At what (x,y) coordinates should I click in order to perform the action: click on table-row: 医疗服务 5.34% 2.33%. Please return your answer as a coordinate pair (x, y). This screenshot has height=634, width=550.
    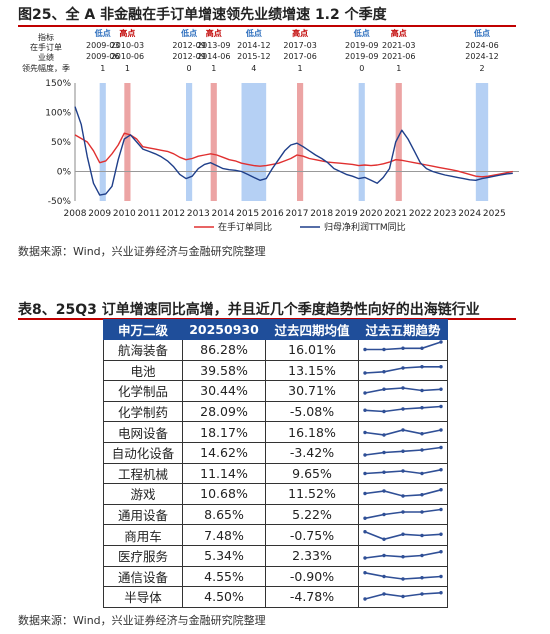
    Looking at the image, I should click on (275, 555).